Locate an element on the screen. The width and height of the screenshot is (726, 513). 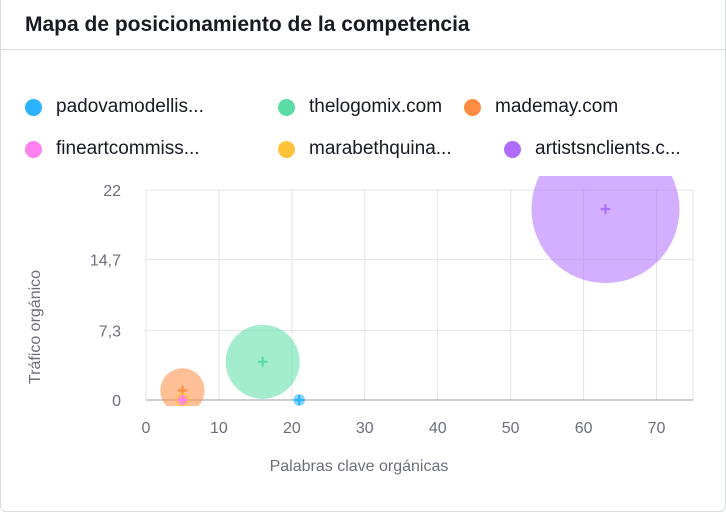
x-tick-label: 70 is located at coordinates (657, 428).